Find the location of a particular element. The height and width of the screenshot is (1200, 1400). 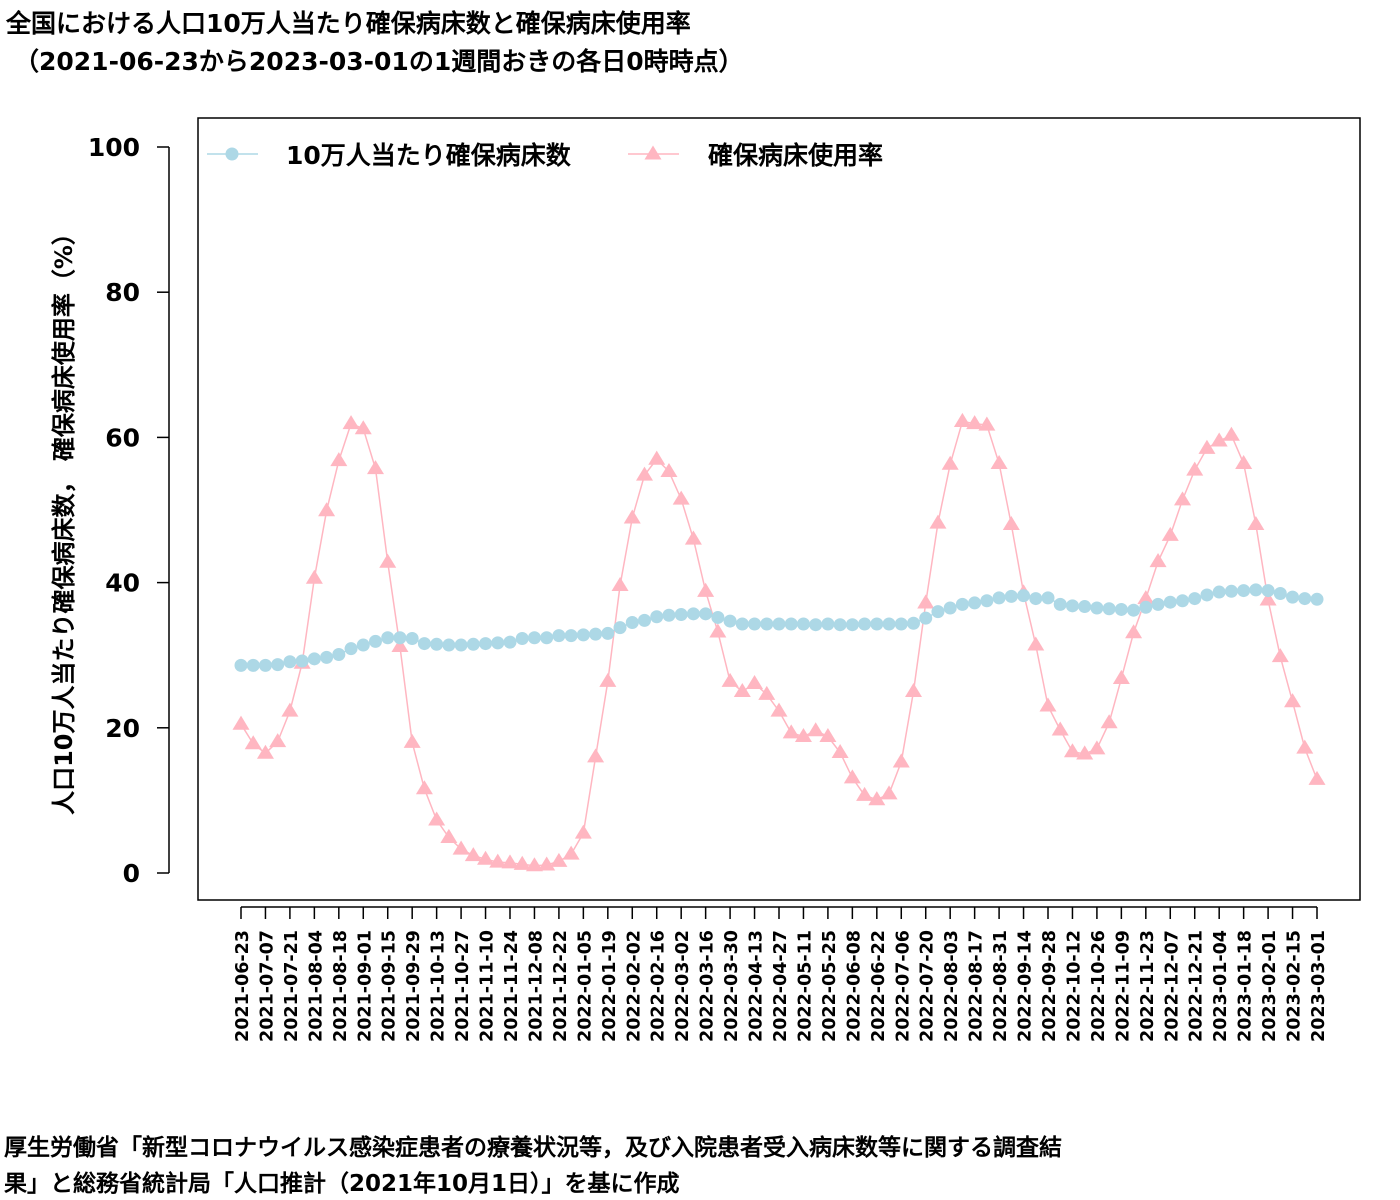

x-tick-label: 2023-01-04 is located at coordinates (1221, 986).